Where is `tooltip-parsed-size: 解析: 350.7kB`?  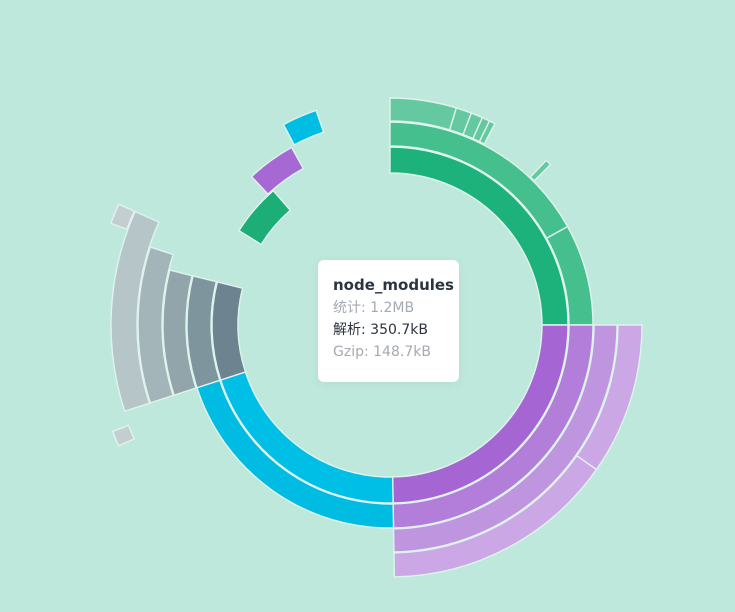
tooltip-parsed-size: 解析: 350.7kB is located at coordinates (380, 330).